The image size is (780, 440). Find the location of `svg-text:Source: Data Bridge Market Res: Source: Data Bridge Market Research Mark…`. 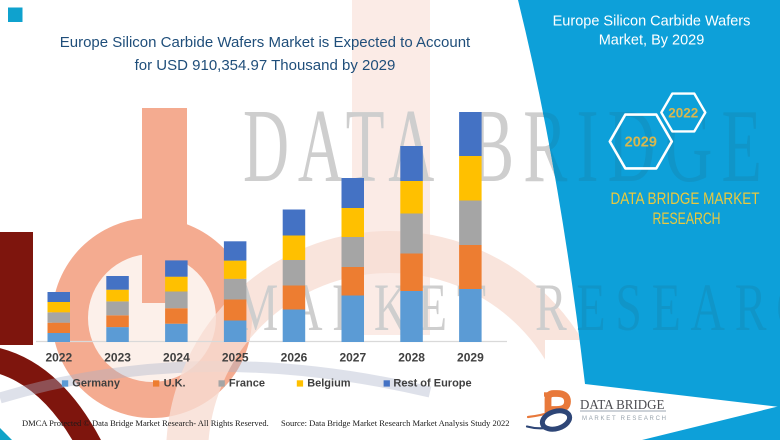

svg-text:Source: Data Bridge Market Res: Source: Data Bridge Market Research Mark… is located at coordinates (395, 423).